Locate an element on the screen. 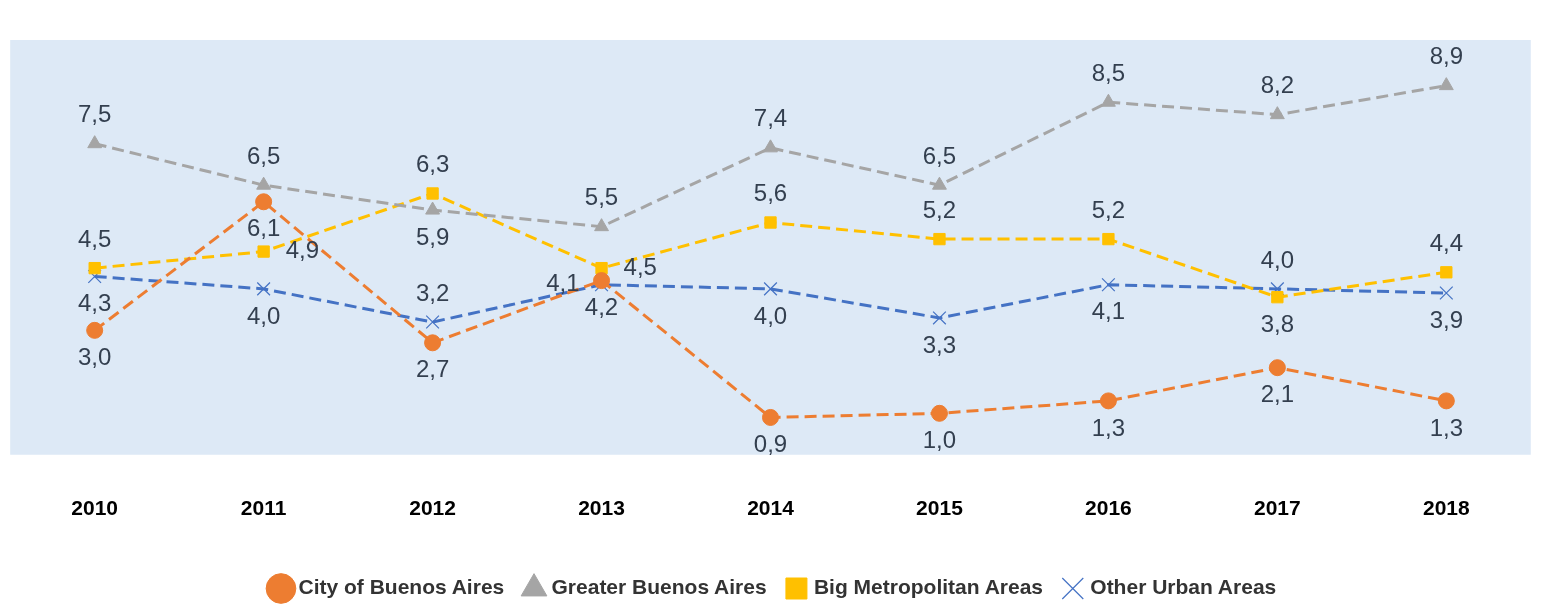  data-label: 0,9 is located at coordinates (770, 444).